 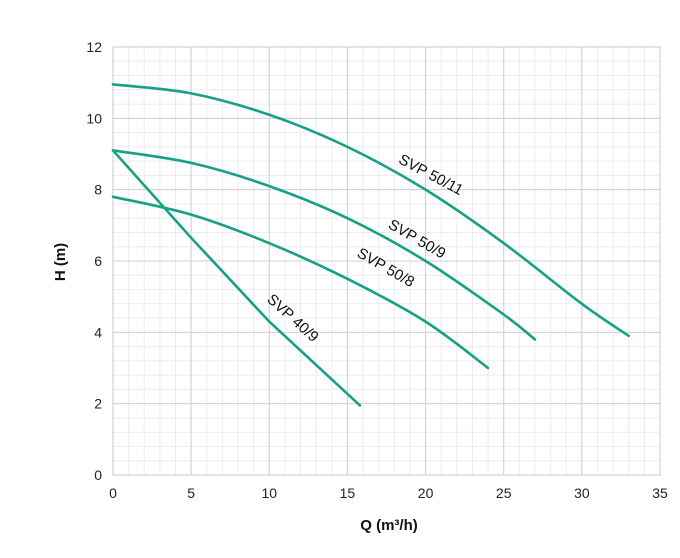 What do you see at coordinates (582, 493) in the screenshot?
I see `x-tick-label: 30` at bounding box center [582, 493].